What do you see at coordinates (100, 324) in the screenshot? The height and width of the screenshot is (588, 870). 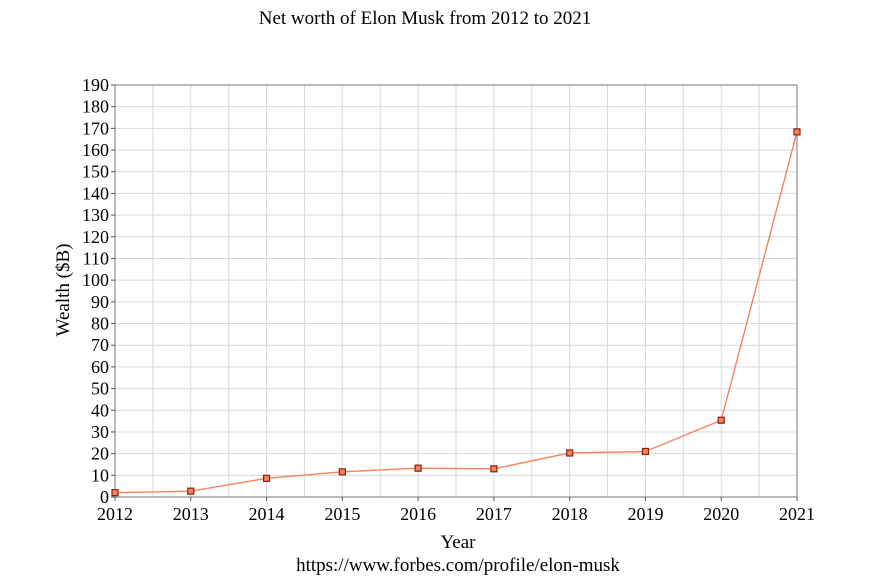 I see `y-tick-label: 80` at bounding box center [100, 324].